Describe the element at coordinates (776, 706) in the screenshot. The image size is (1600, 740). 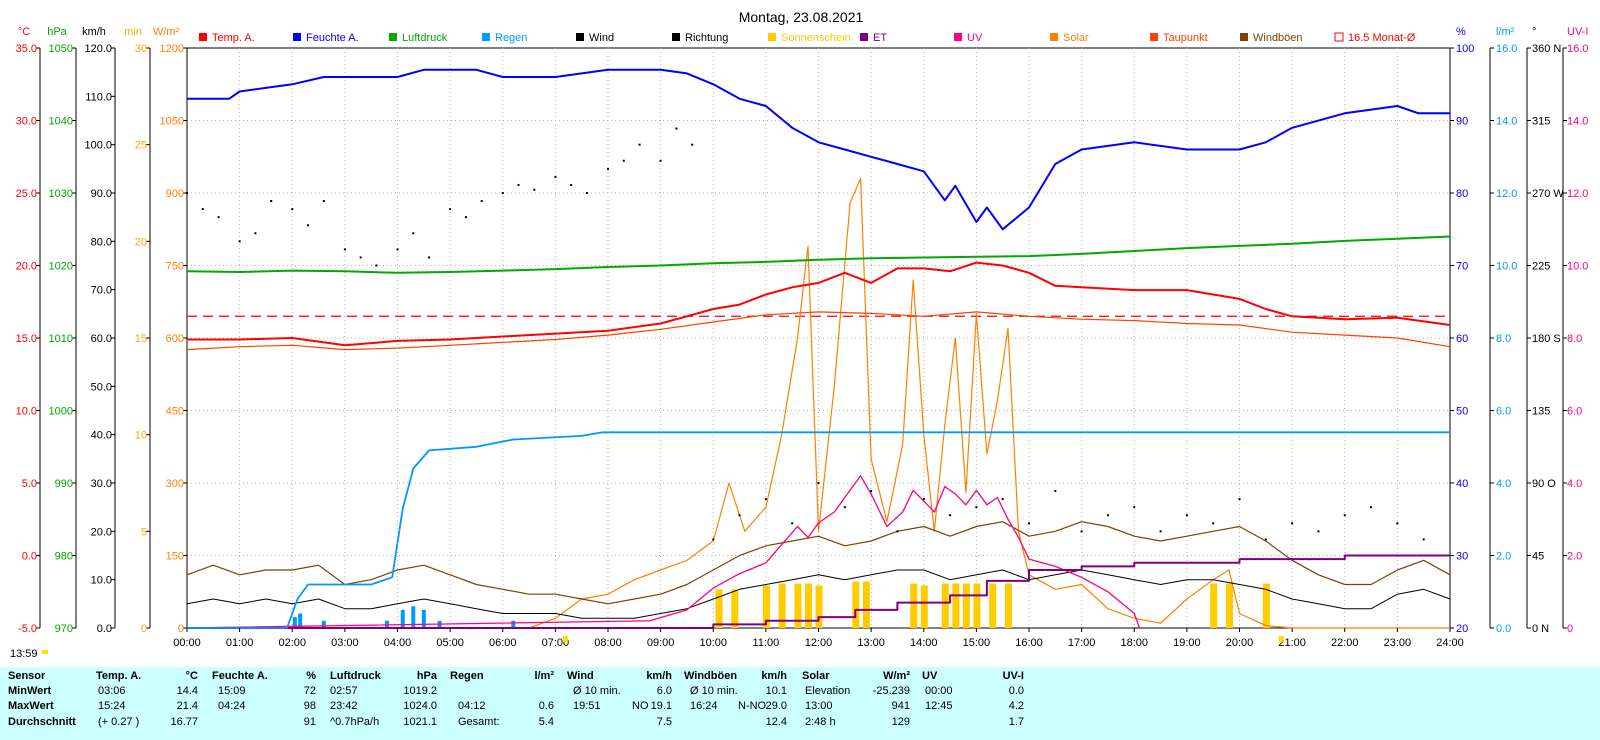
I see `stats-cell: 29.0` at that location.